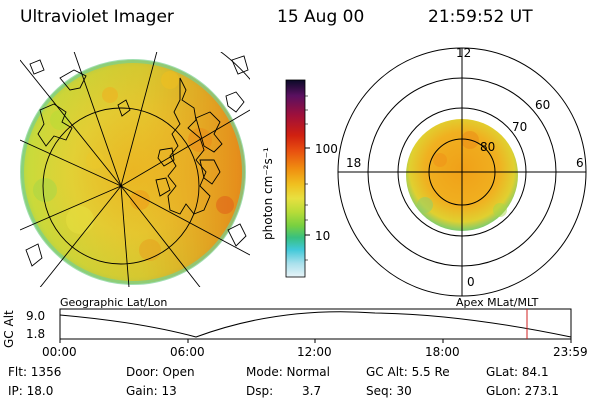  Describe the element at coordinates (442, 352) in the screenshot. I see `timeline-xtick-1800: 18:00` at that location.